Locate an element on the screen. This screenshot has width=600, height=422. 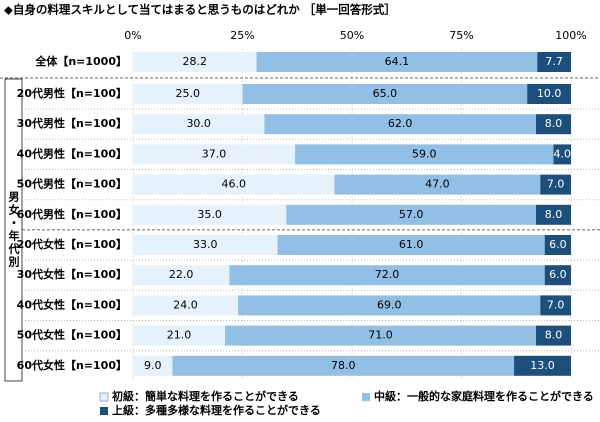
chart-title: ◆自身の料理スキルとして当てはまると思うものはどれか ［単一回答形式］ is located at coordinates (200, 10).